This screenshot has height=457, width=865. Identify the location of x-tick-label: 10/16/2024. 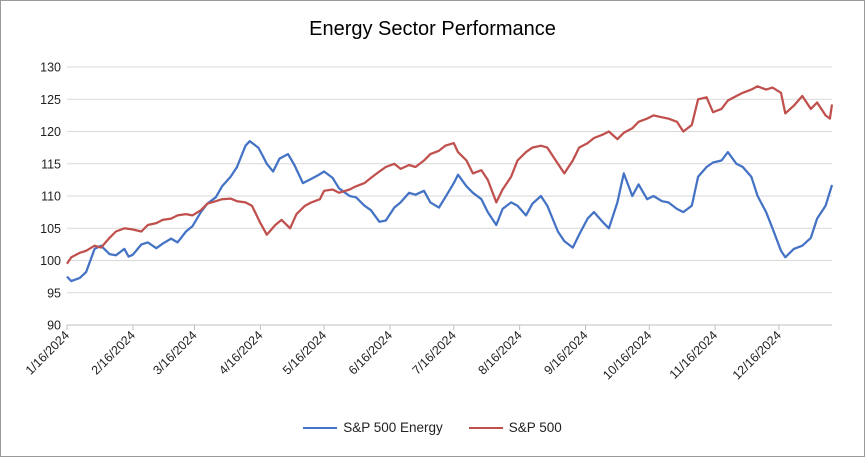
(627, 355).